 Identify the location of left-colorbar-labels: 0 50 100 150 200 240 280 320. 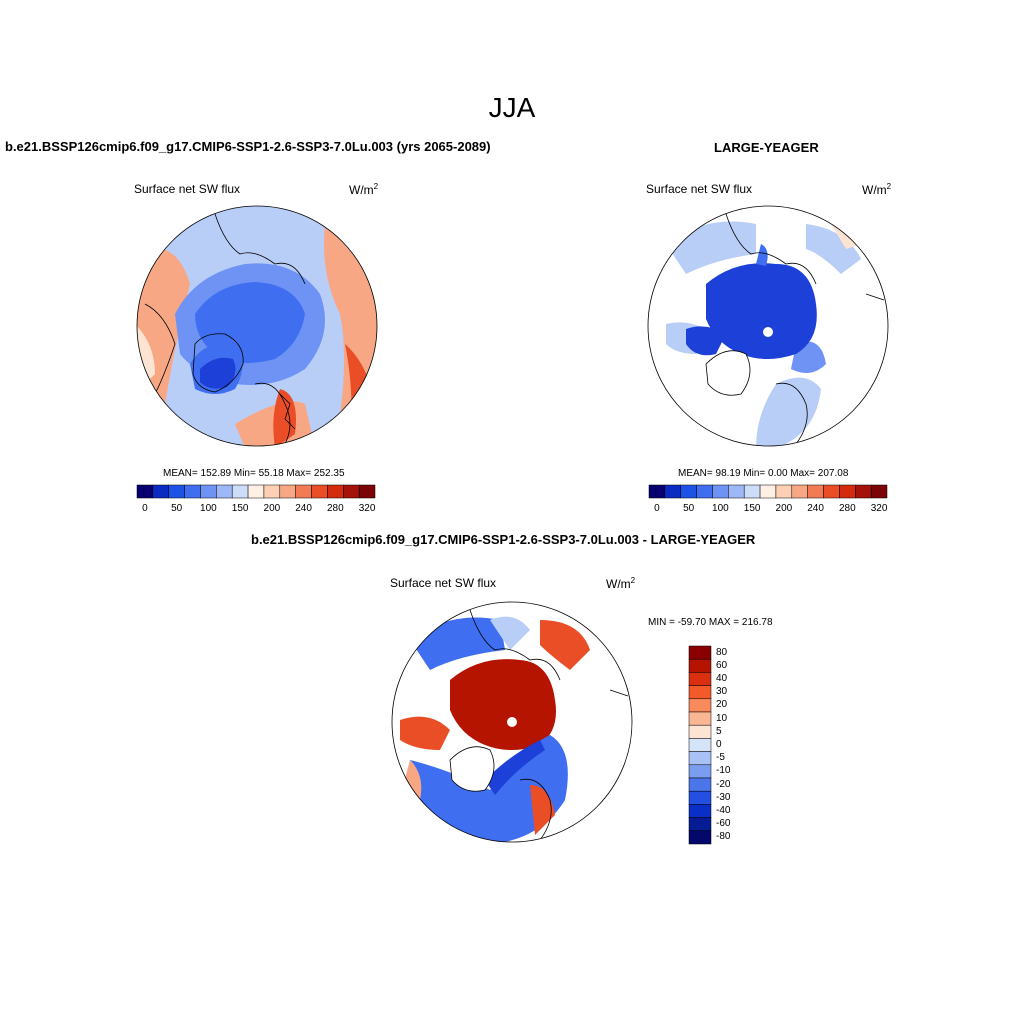
(256, 510).